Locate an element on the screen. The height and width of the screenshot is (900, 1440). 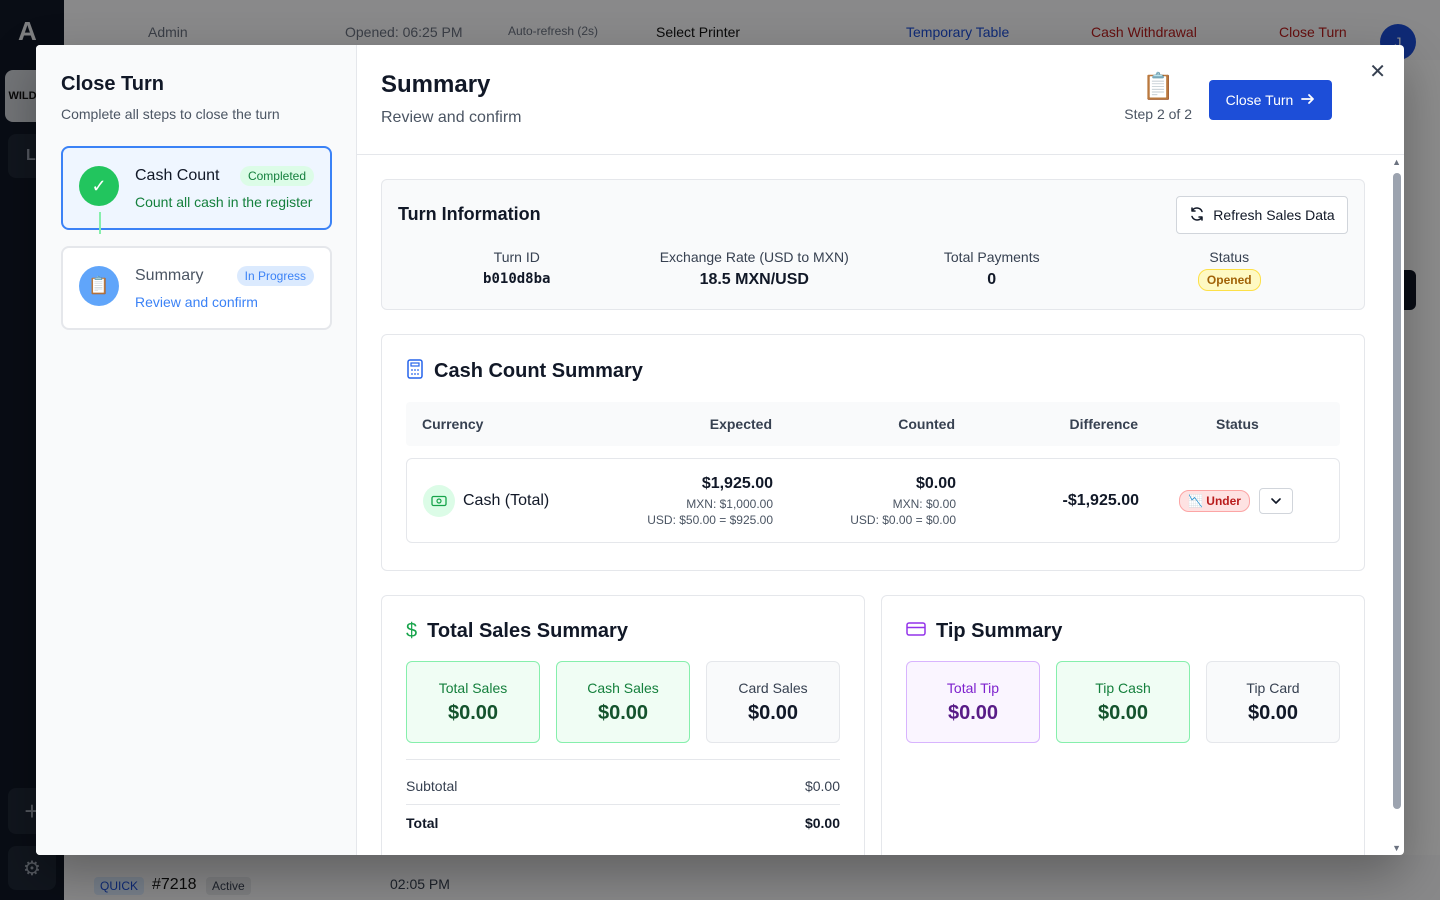
trend-down-icon: 📉 is located at coordinates (1197, 500).